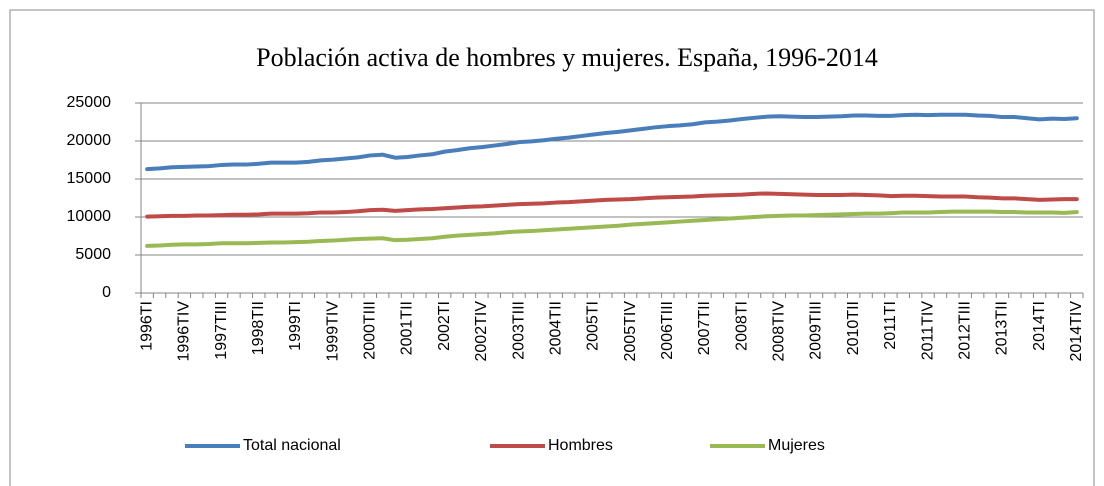 This screenshot has width=1104, height=486. I want to click on x-tick-label: 2010TII, so click(853, 328).